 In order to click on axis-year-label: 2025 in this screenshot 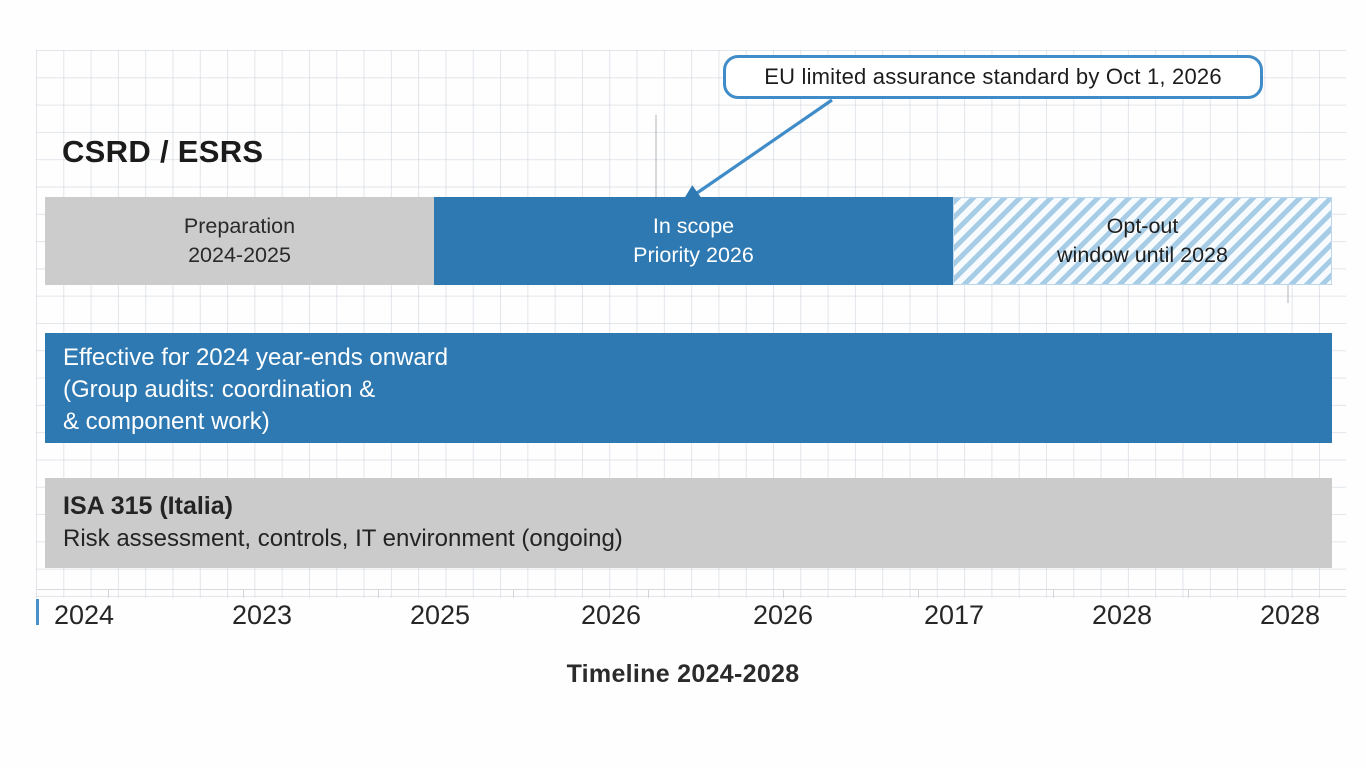, I will do `click(440, 615)`.